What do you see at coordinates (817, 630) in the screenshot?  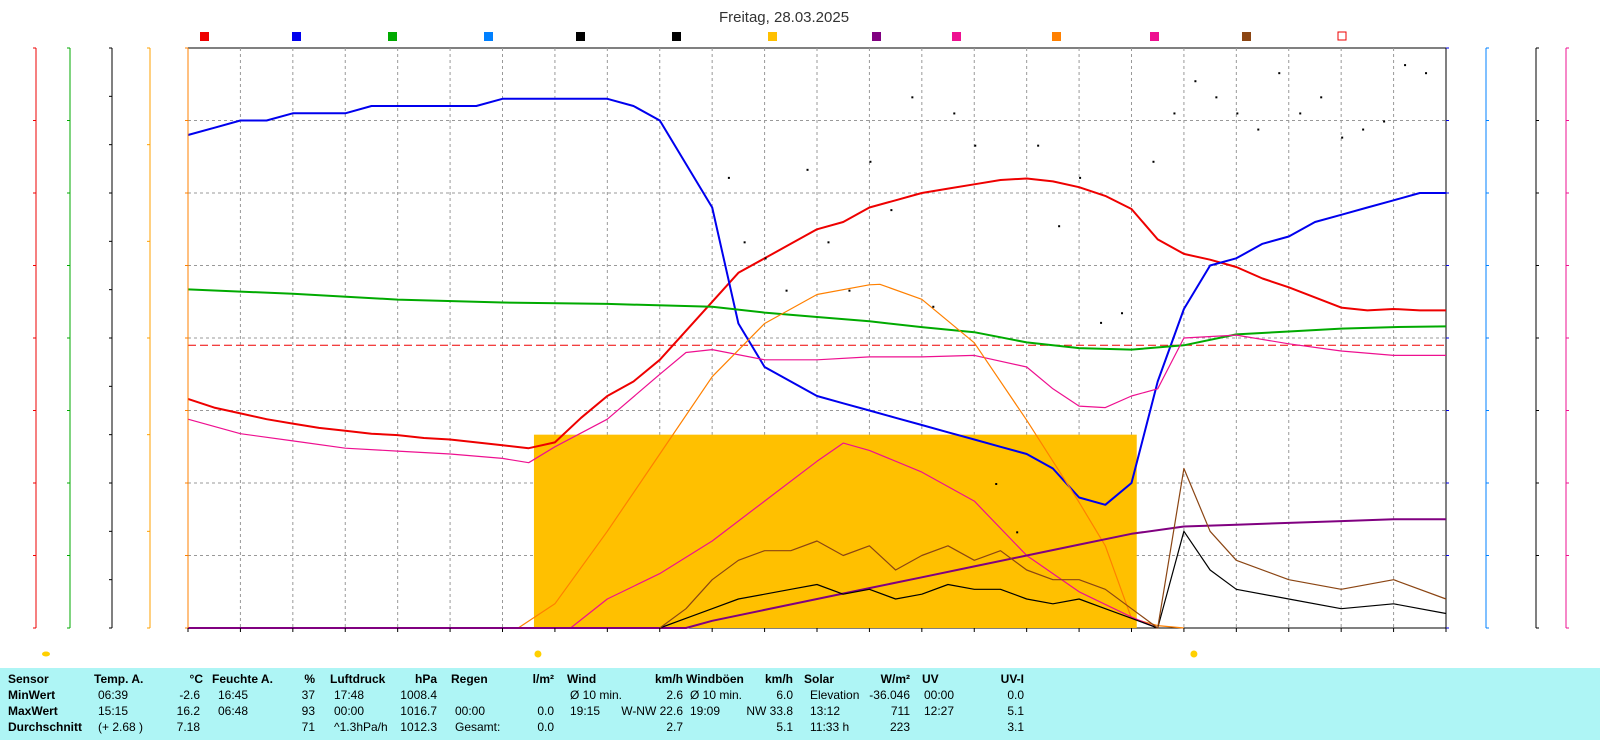 I see `x-axis` at bounding box center [817, 630].